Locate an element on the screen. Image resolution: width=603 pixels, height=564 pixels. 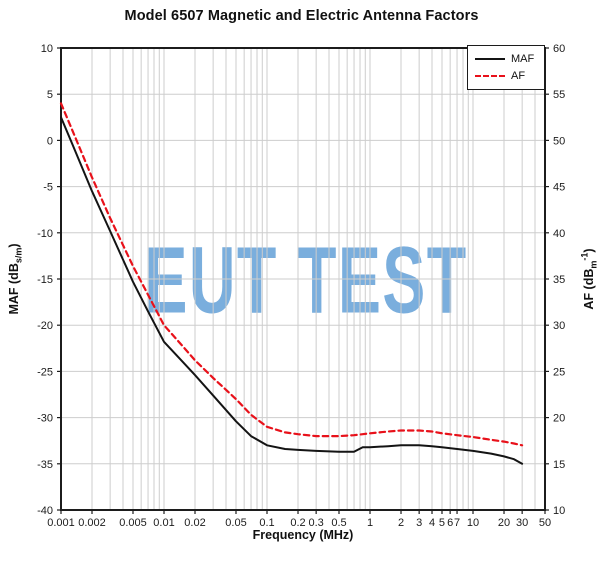
y-right-tick-label: 20 is located at coordinates (559, 419).